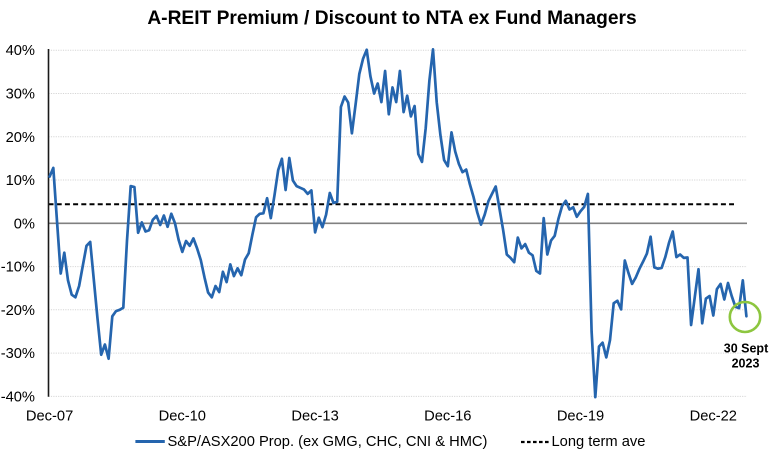 The height and width of the screenshot is (460, 775). Describe the element at coordinates (20, 181) in the screenshot. I see `svg-text: 10%` at that location.